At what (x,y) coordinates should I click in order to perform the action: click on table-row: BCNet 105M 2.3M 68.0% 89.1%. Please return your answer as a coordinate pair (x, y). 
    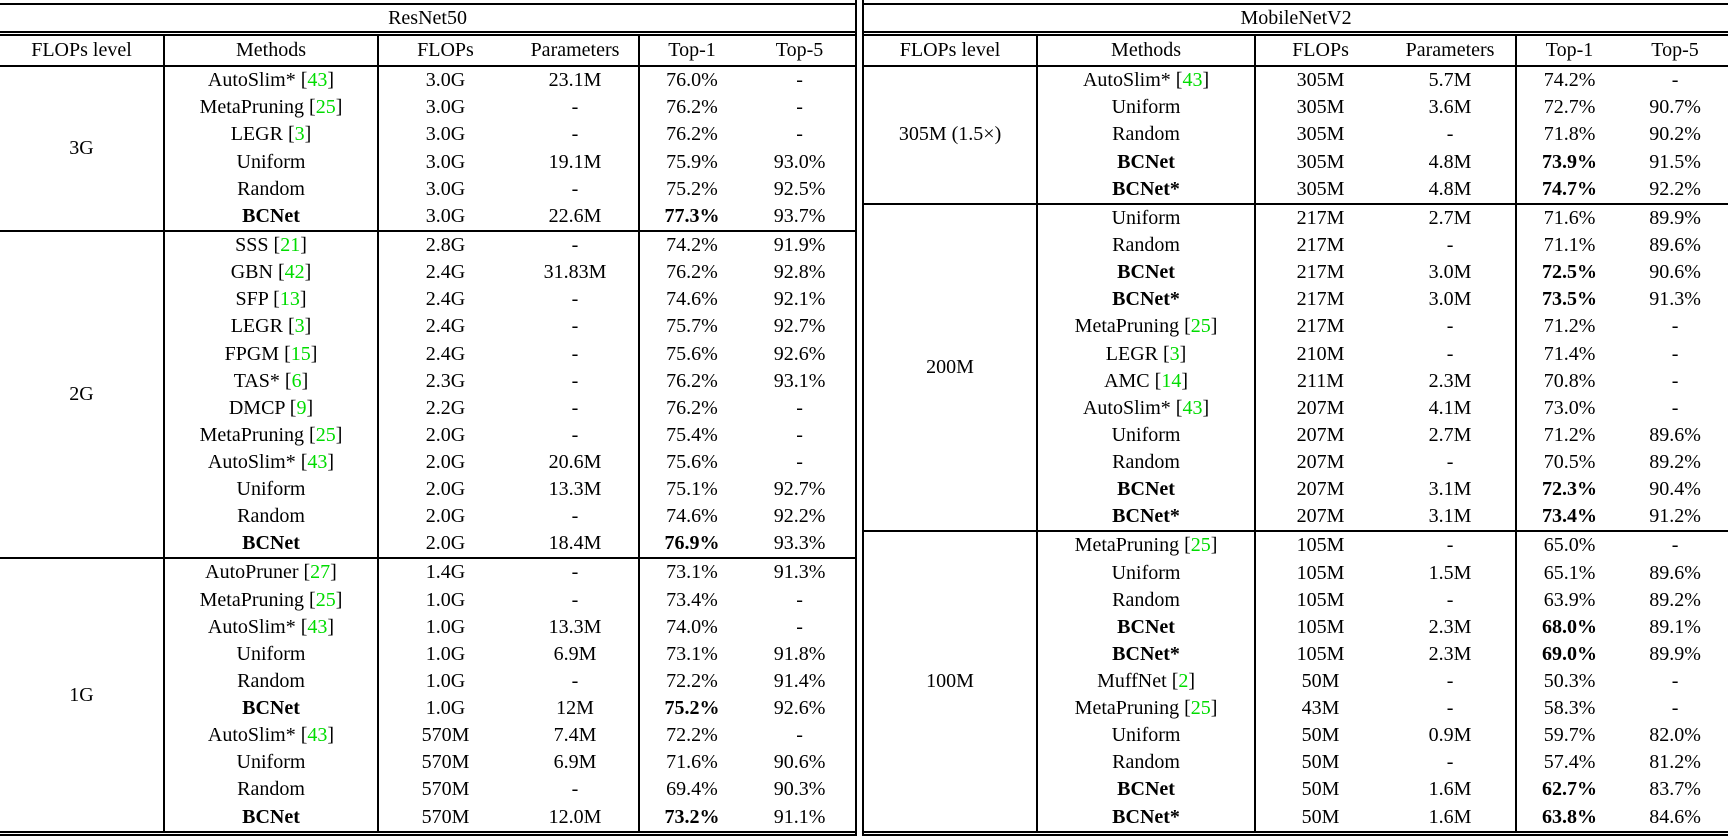
    Looking at the image, I should click on (1296, 627).